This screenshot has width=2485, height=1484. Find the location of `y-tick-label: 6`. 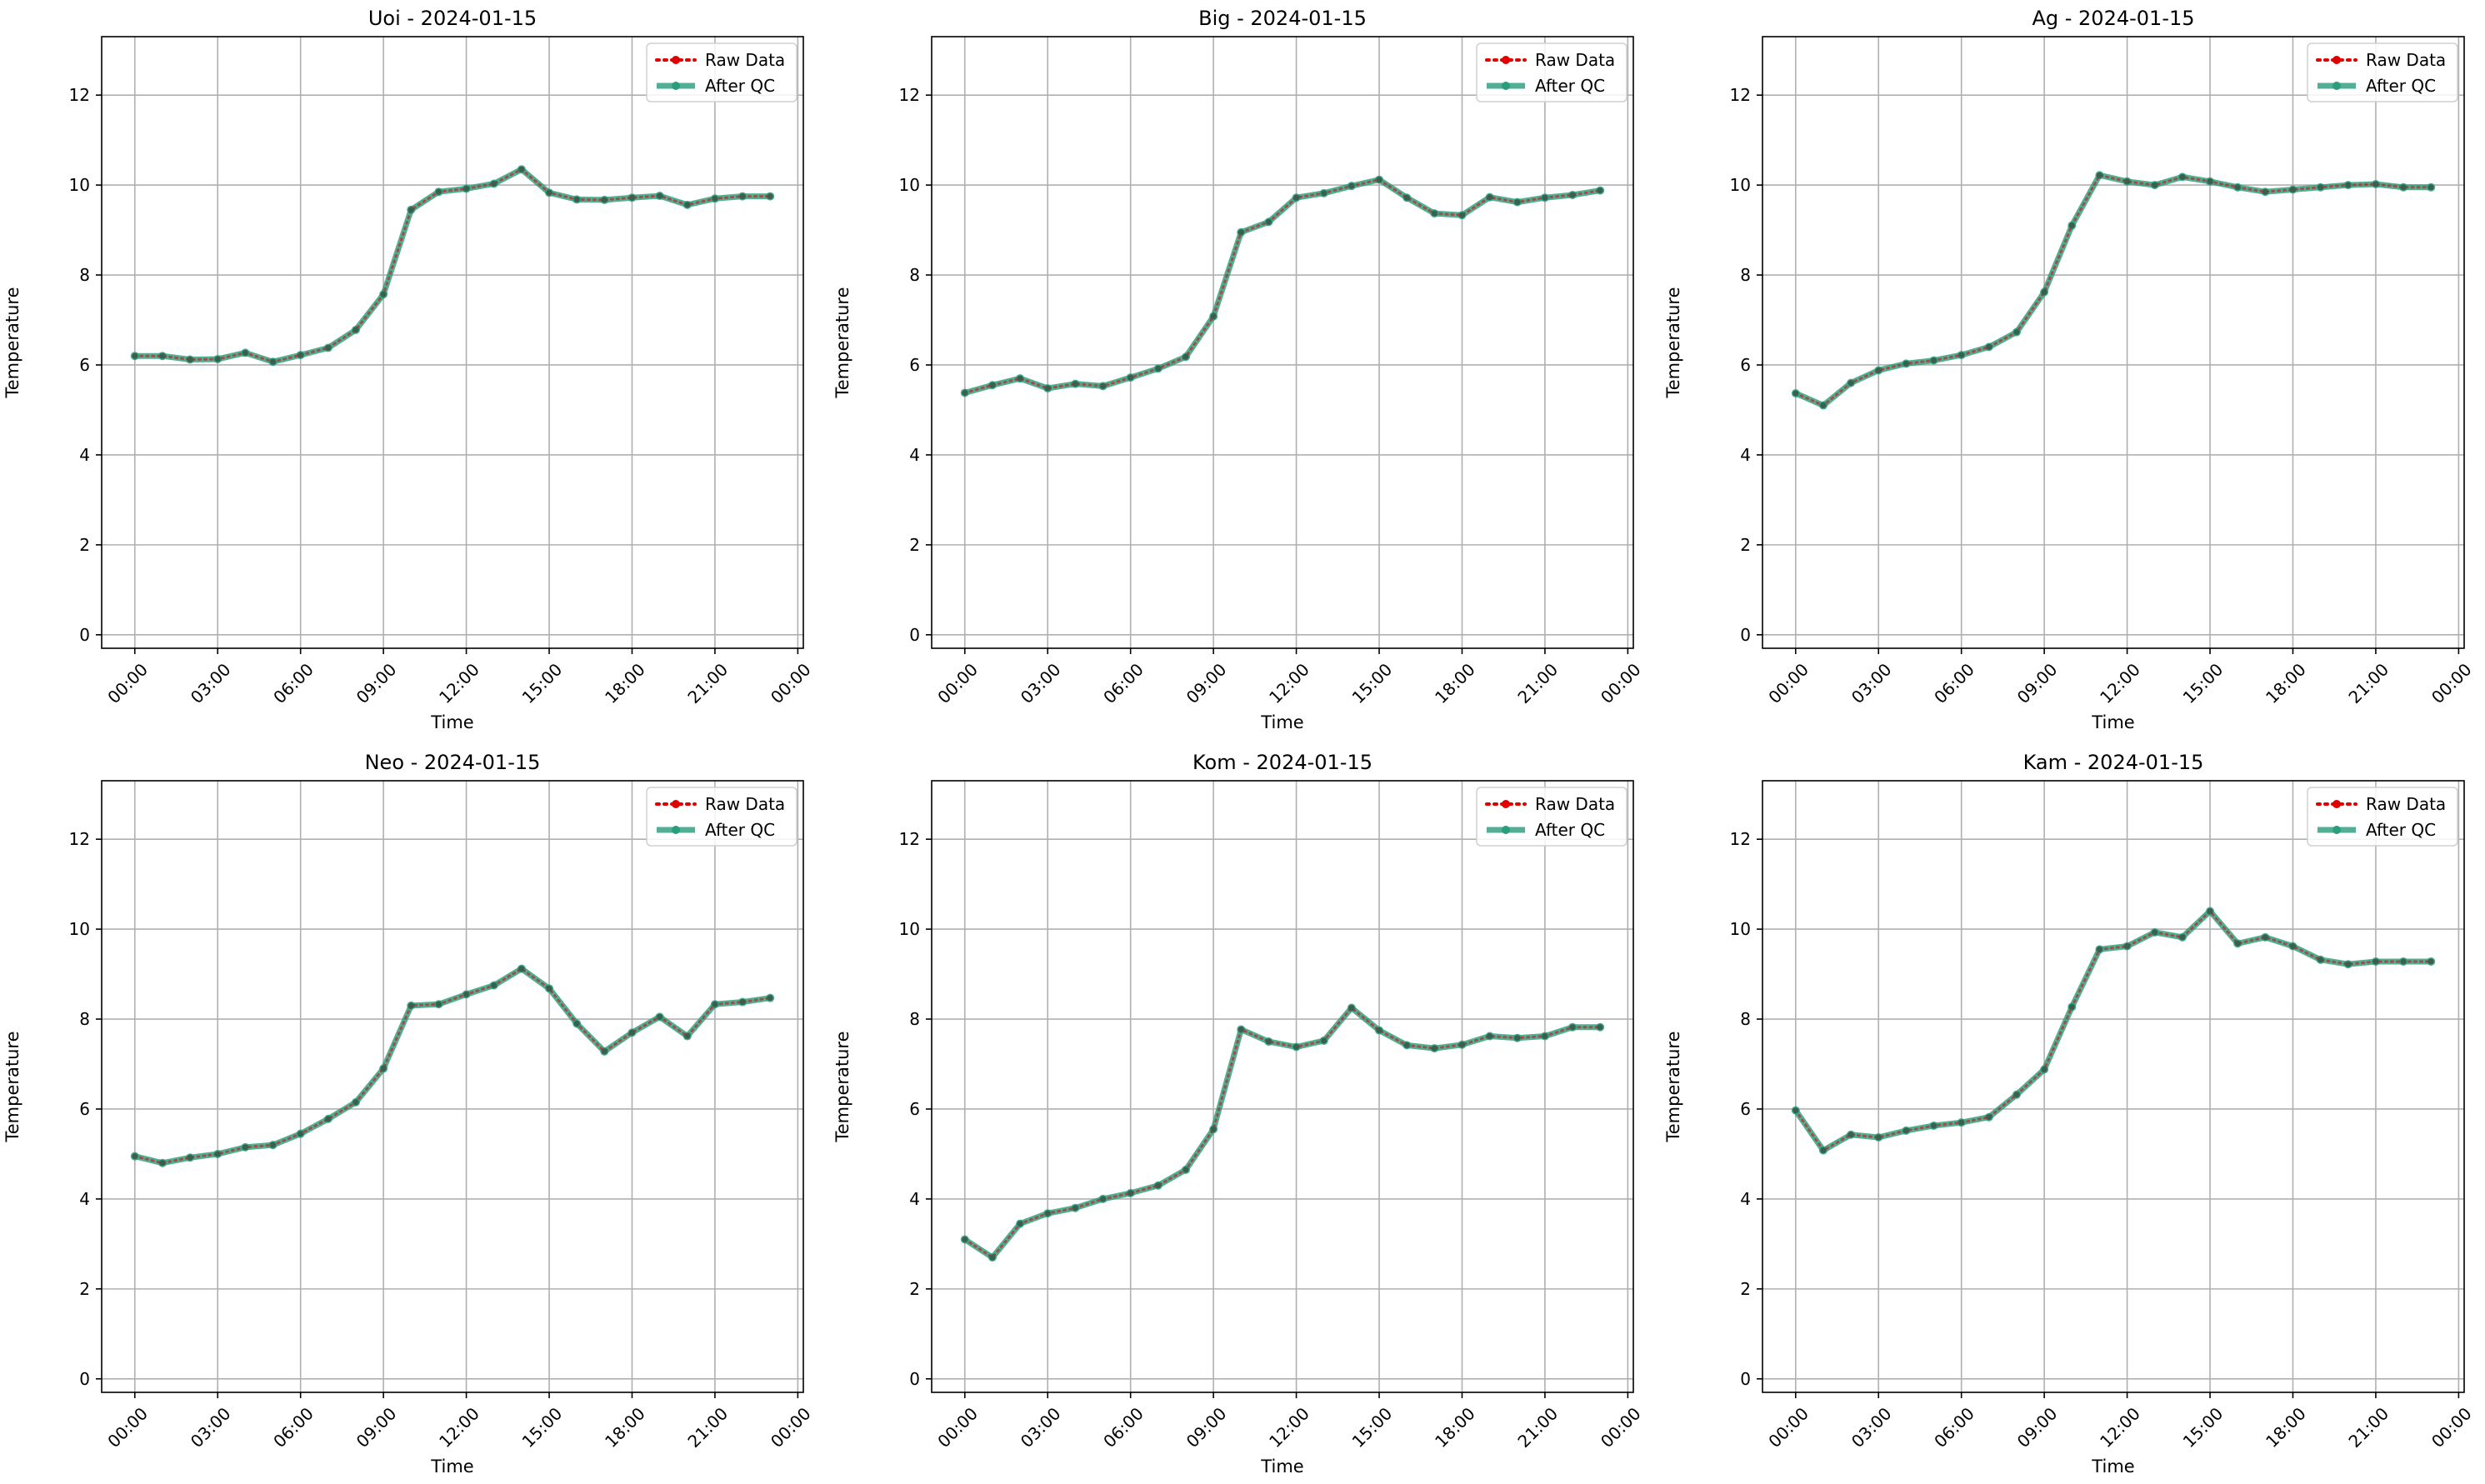

y-tick-label: 6 is located at coordinates (1745, 365).